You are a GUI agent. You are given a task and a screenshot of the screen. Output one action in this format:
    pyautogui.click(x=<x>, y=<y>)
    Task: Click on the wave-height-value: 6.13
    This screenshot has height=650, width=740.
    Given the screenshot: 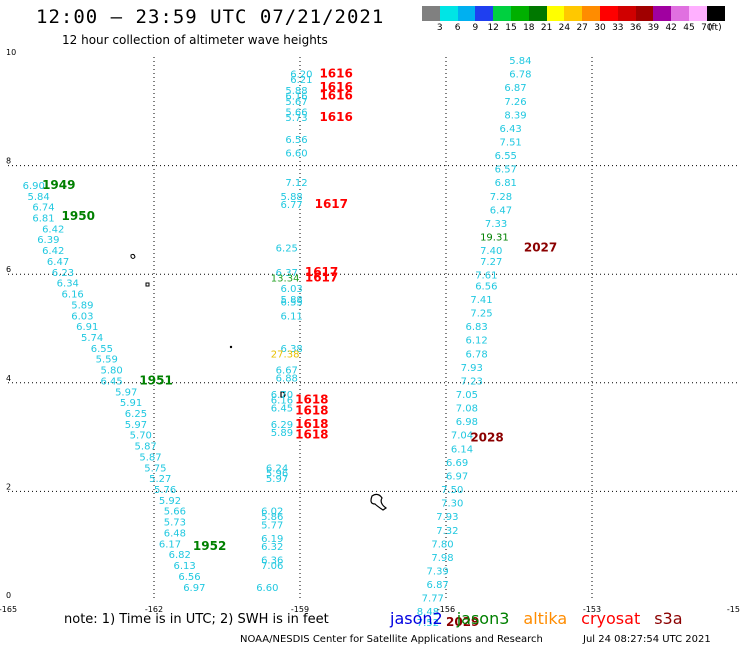 What is the action you would take?
    pyautogui.click(x=184, y=566)
    